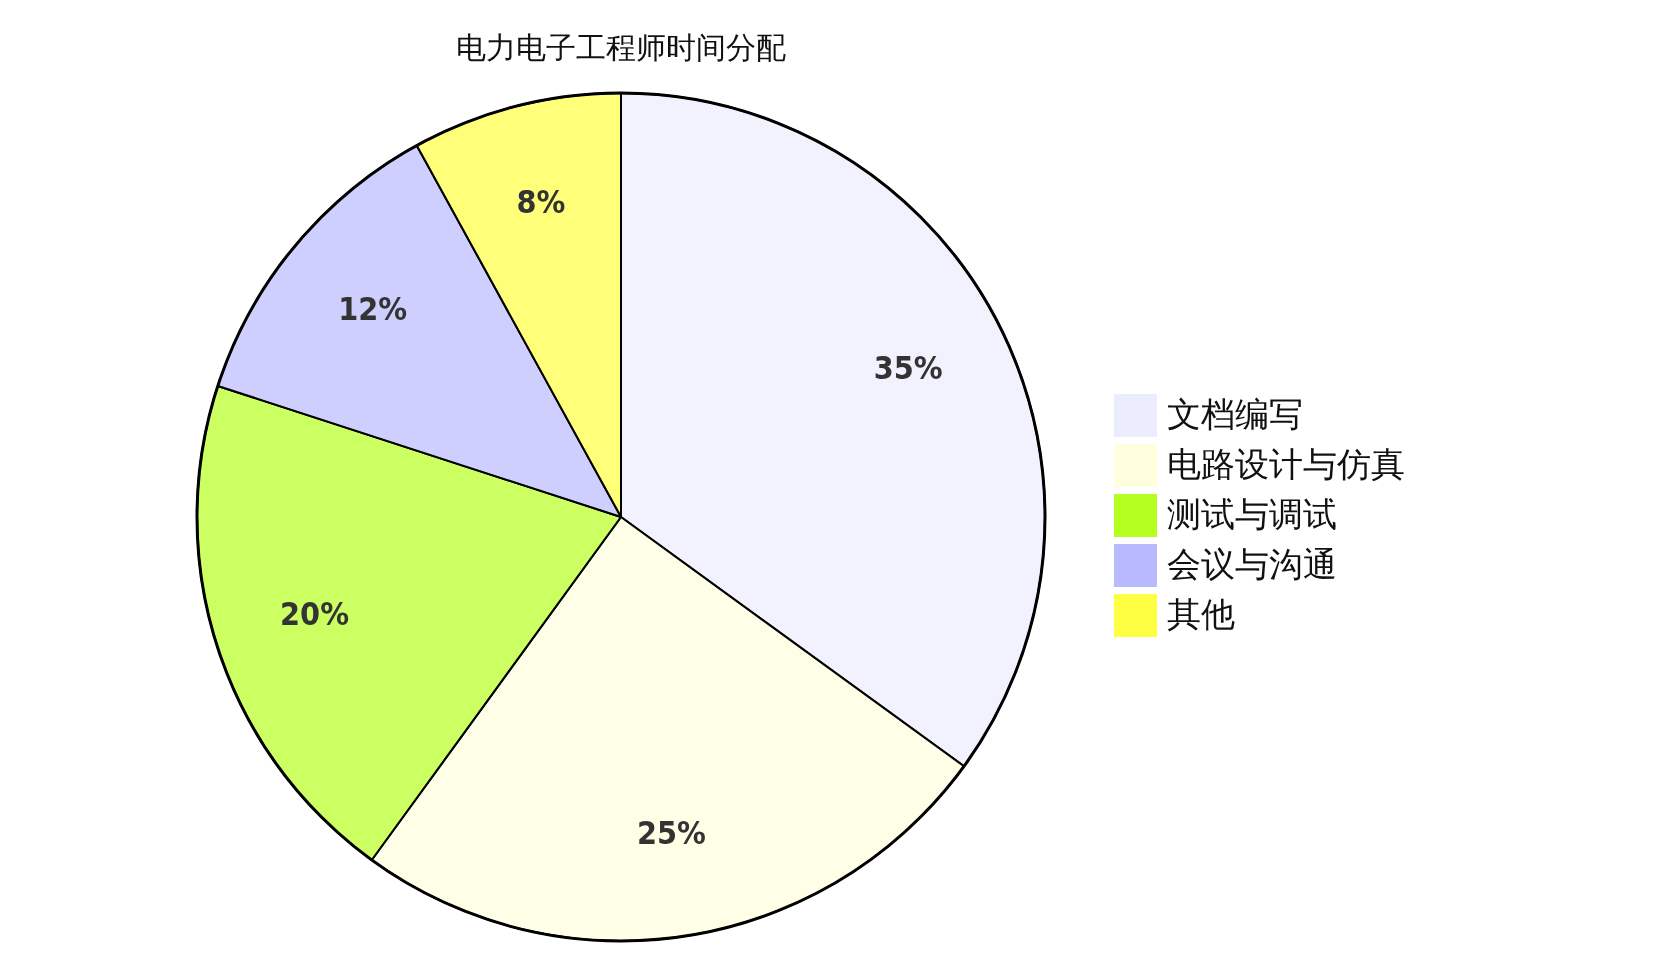  I want to click on chart-title: 电力电子工程师时间分配, so click(621, 47).